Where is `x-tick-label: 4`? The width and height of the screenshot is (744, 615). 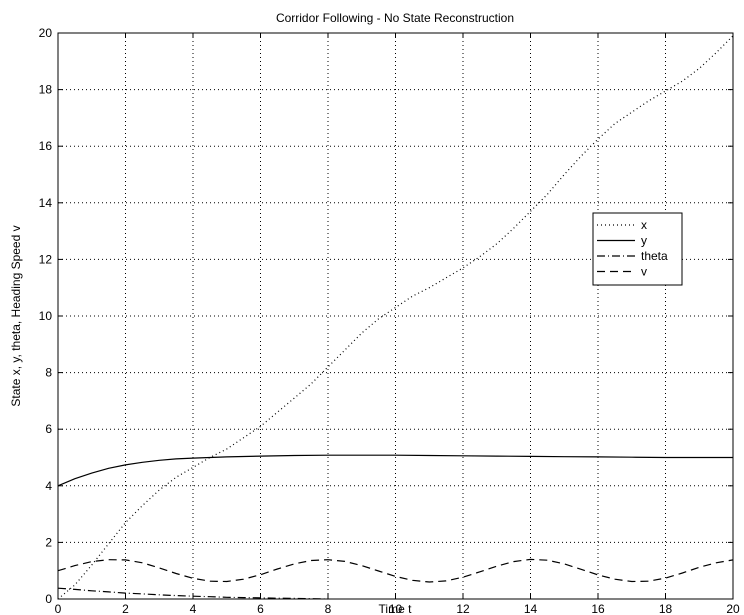 x-tick-label: 4 is located at coordinates (193, 608).